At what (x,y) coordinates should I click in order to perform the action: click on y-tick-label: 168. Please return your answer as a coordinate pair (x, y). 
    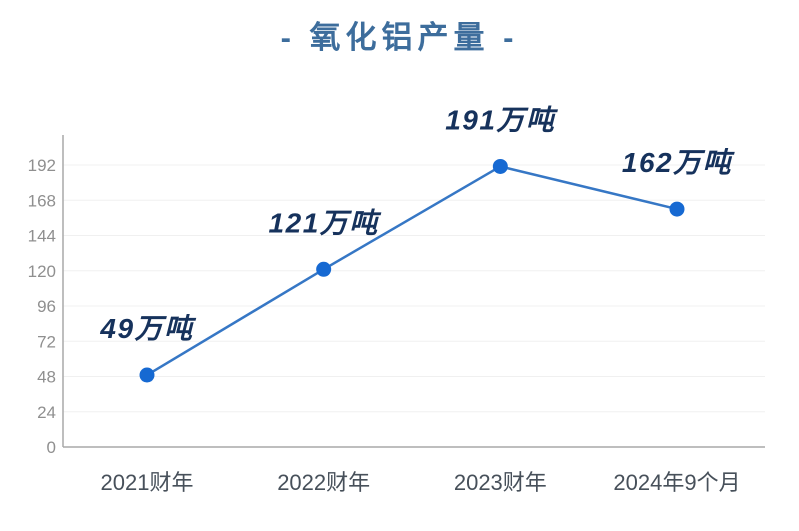
    Looking at the image, I should click on (42, 200).